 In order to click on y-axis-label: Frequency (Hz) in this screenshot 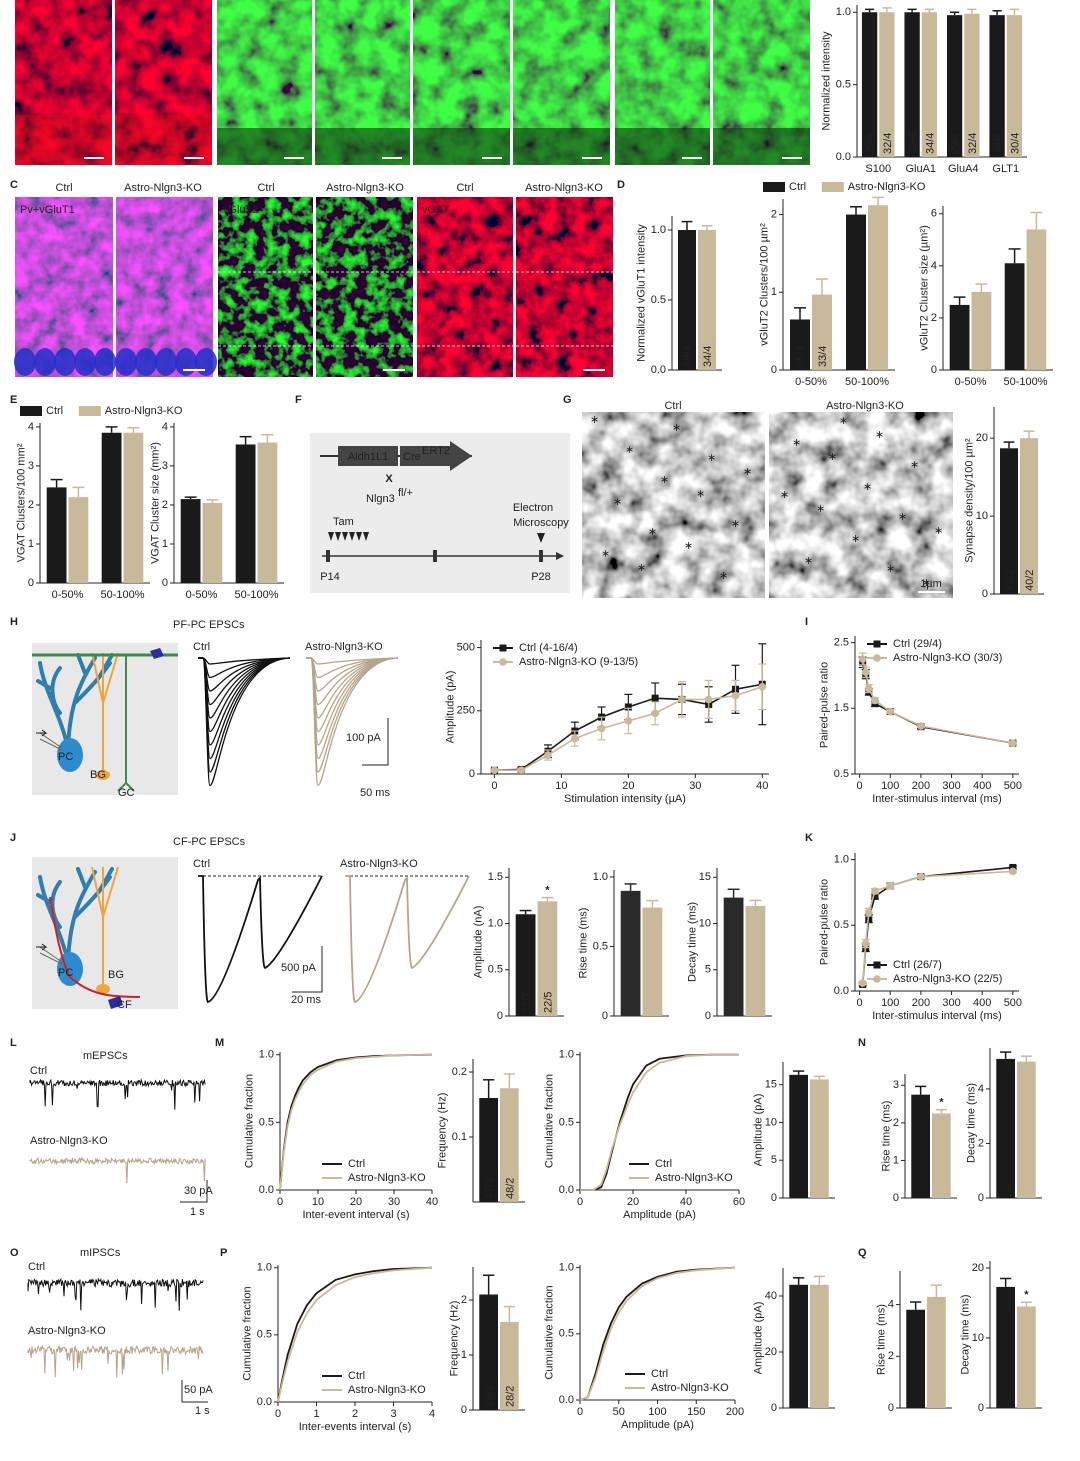, I will do `click(442, 1131)`.